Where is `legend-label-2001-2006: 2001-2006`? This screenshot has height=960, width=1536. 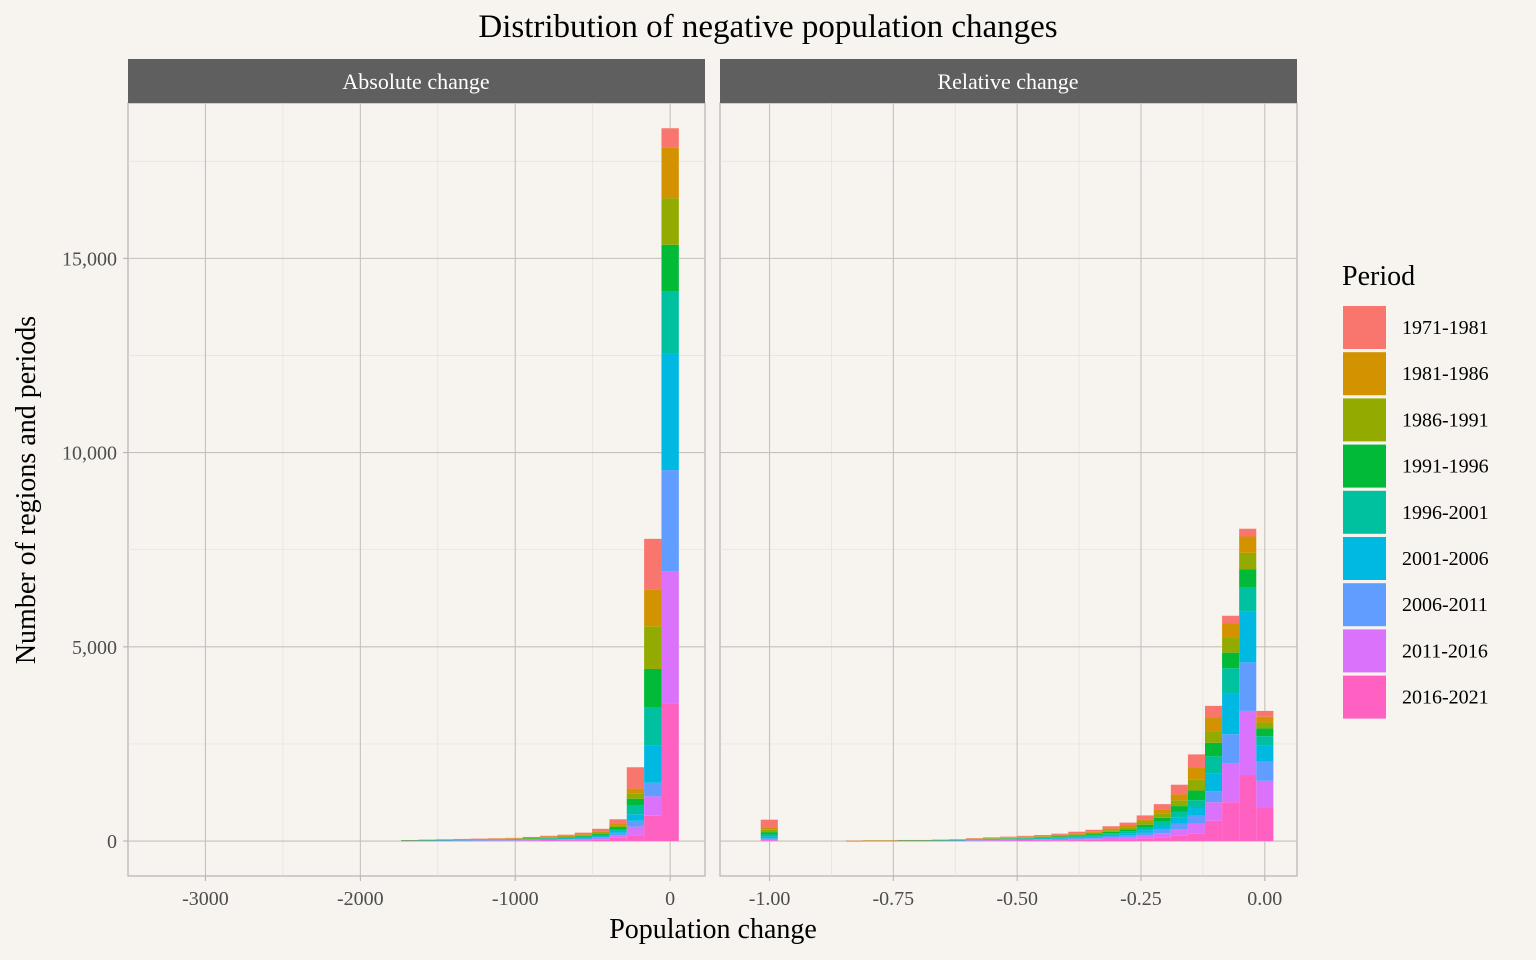 legend-label-2001-2006: 2001-2006 is located at coordinates (1445, 559).